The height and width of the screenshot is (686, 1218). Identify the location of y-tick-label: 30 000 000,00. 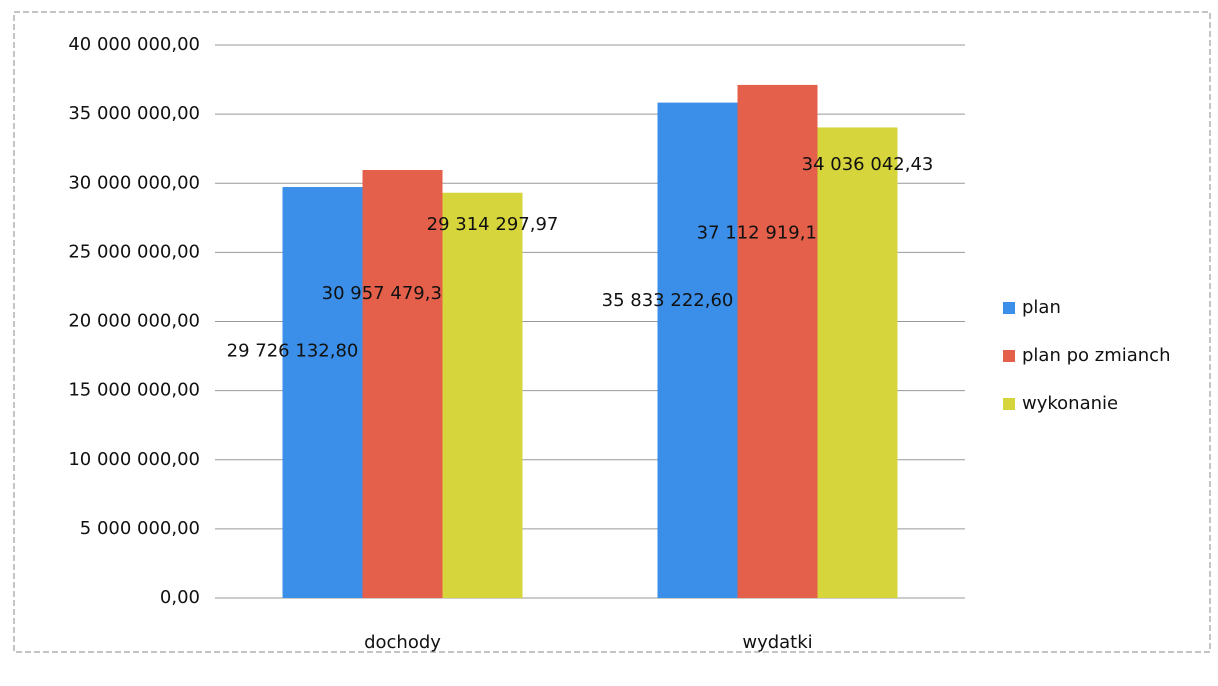
(134, 182).